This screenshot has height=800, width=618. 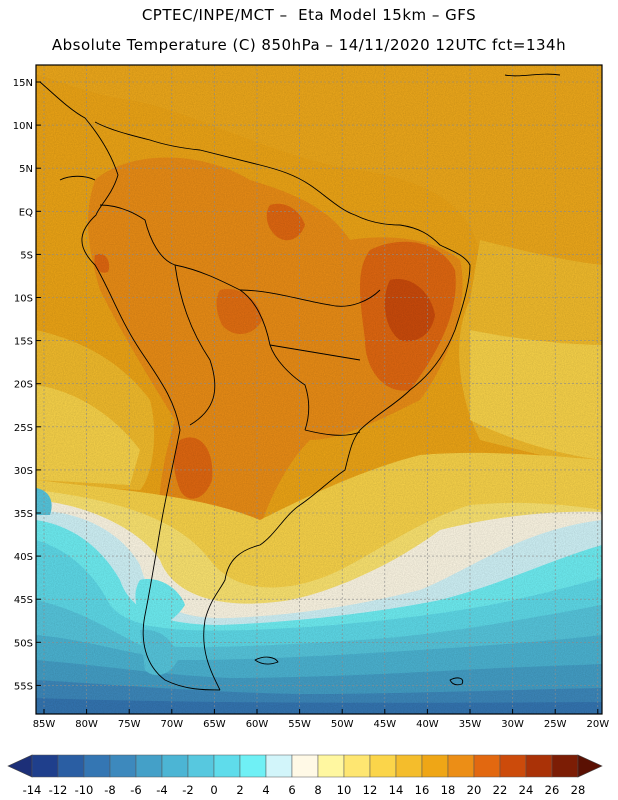 What do you see at coordinates (161, 790) in the screenshot?
I see `colorbar-label: -4` at bounding box center [161, 790].